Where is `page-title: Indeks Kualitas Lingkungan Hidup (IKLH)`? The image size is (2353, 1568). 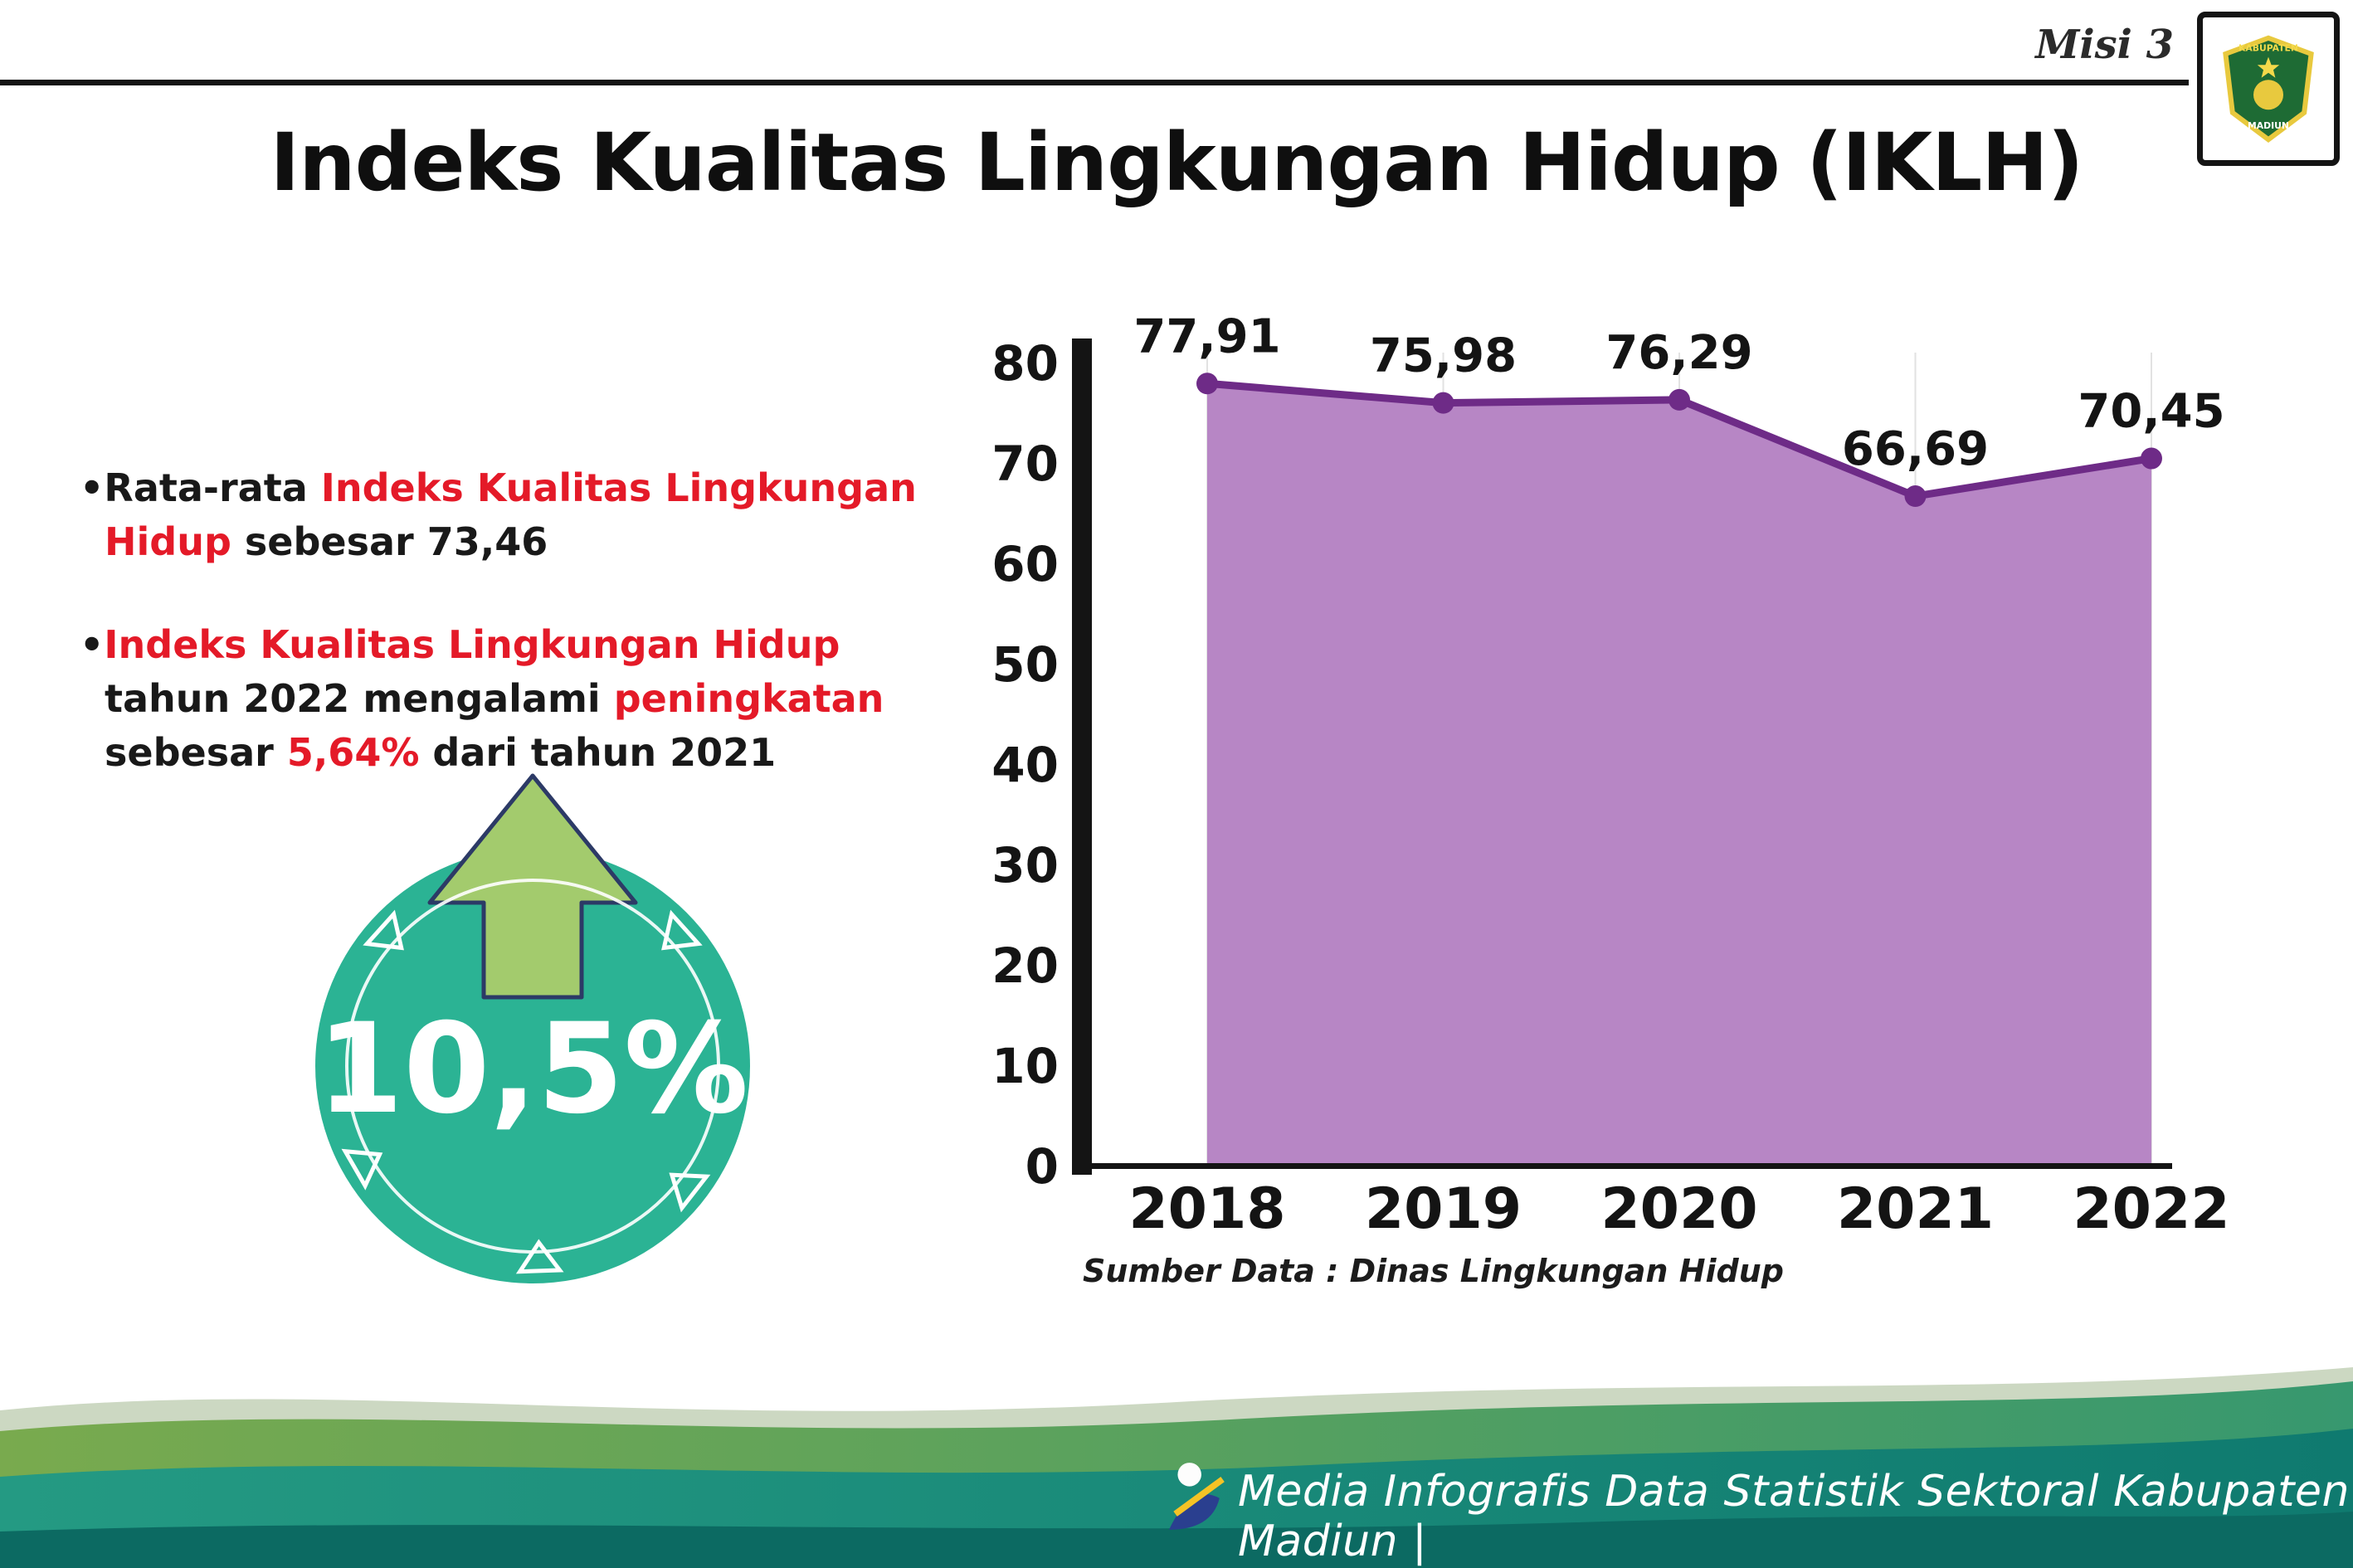 page-title: Indeks Kualitas Lingkungan Hidup (IKLH) is located at coordinates (1177, 162).